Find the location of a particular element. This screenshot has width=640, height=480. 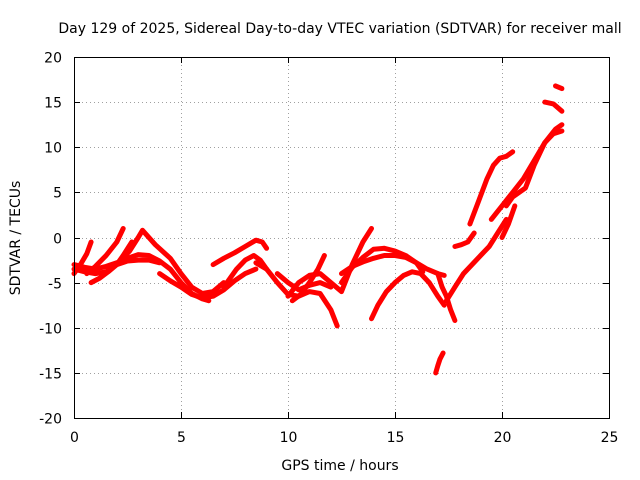

x-tick-label: 10 is located at coordinates (289, 438).